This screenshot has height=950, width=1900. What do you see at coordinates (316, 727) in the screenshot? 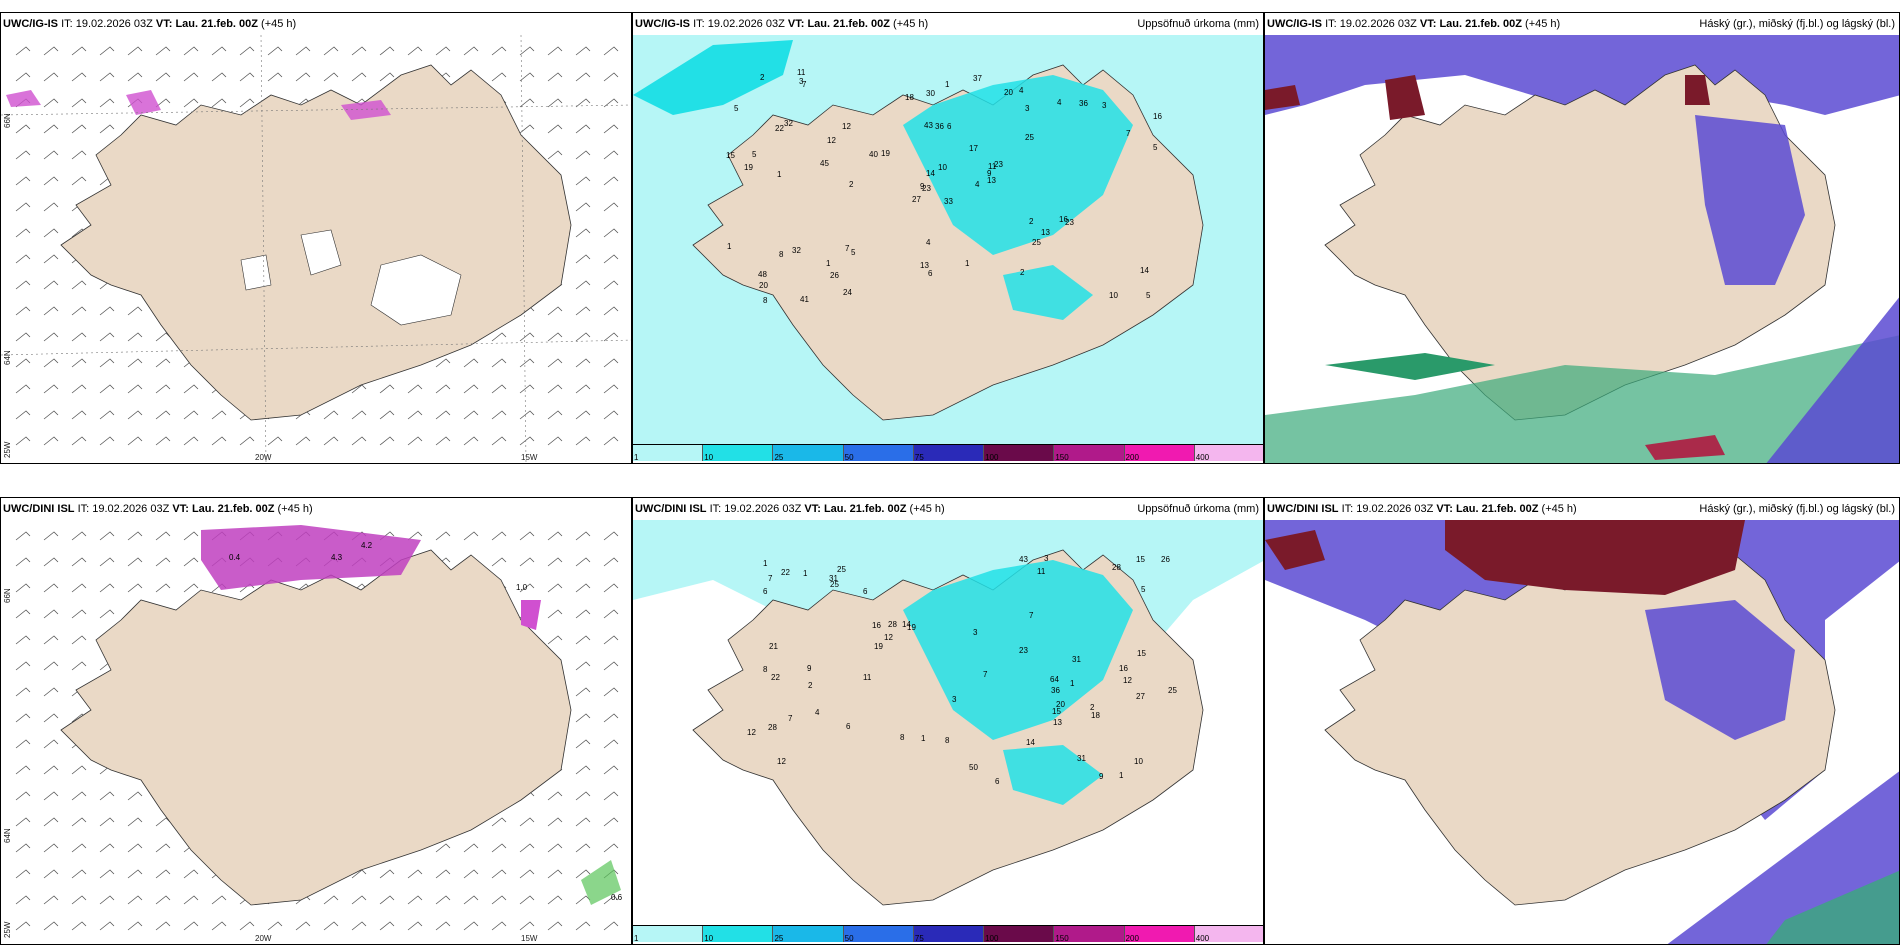
I see `iceland-land` at bounding box center [316, 727].